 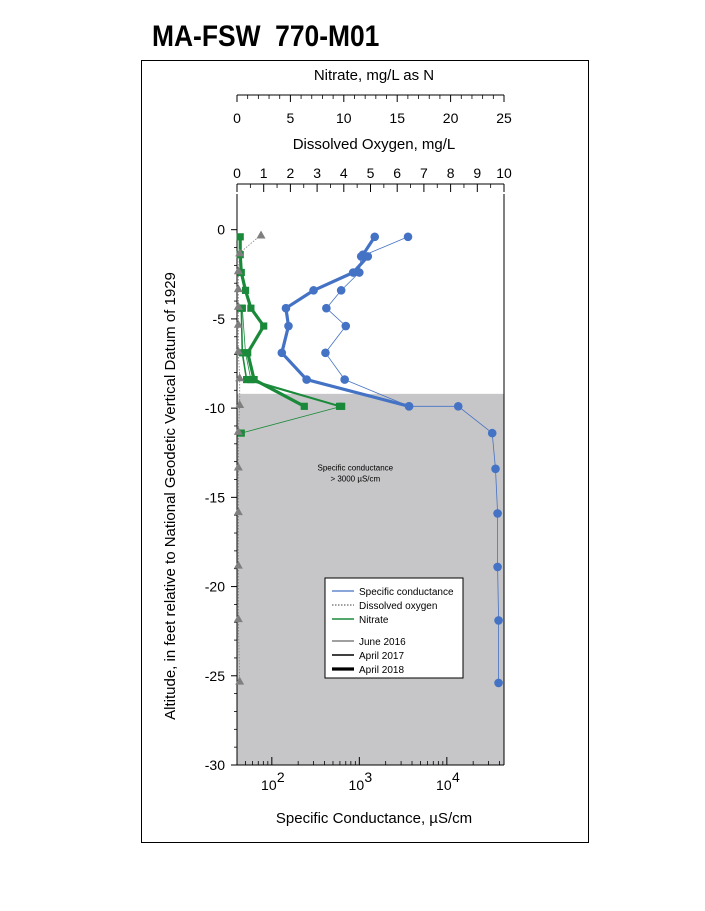 What do you see at coordinates (374, 144) in the screenshot?
I see `do-axis-title: Dissolved Oxygen, mg/L` at bounding box center [374, 144].